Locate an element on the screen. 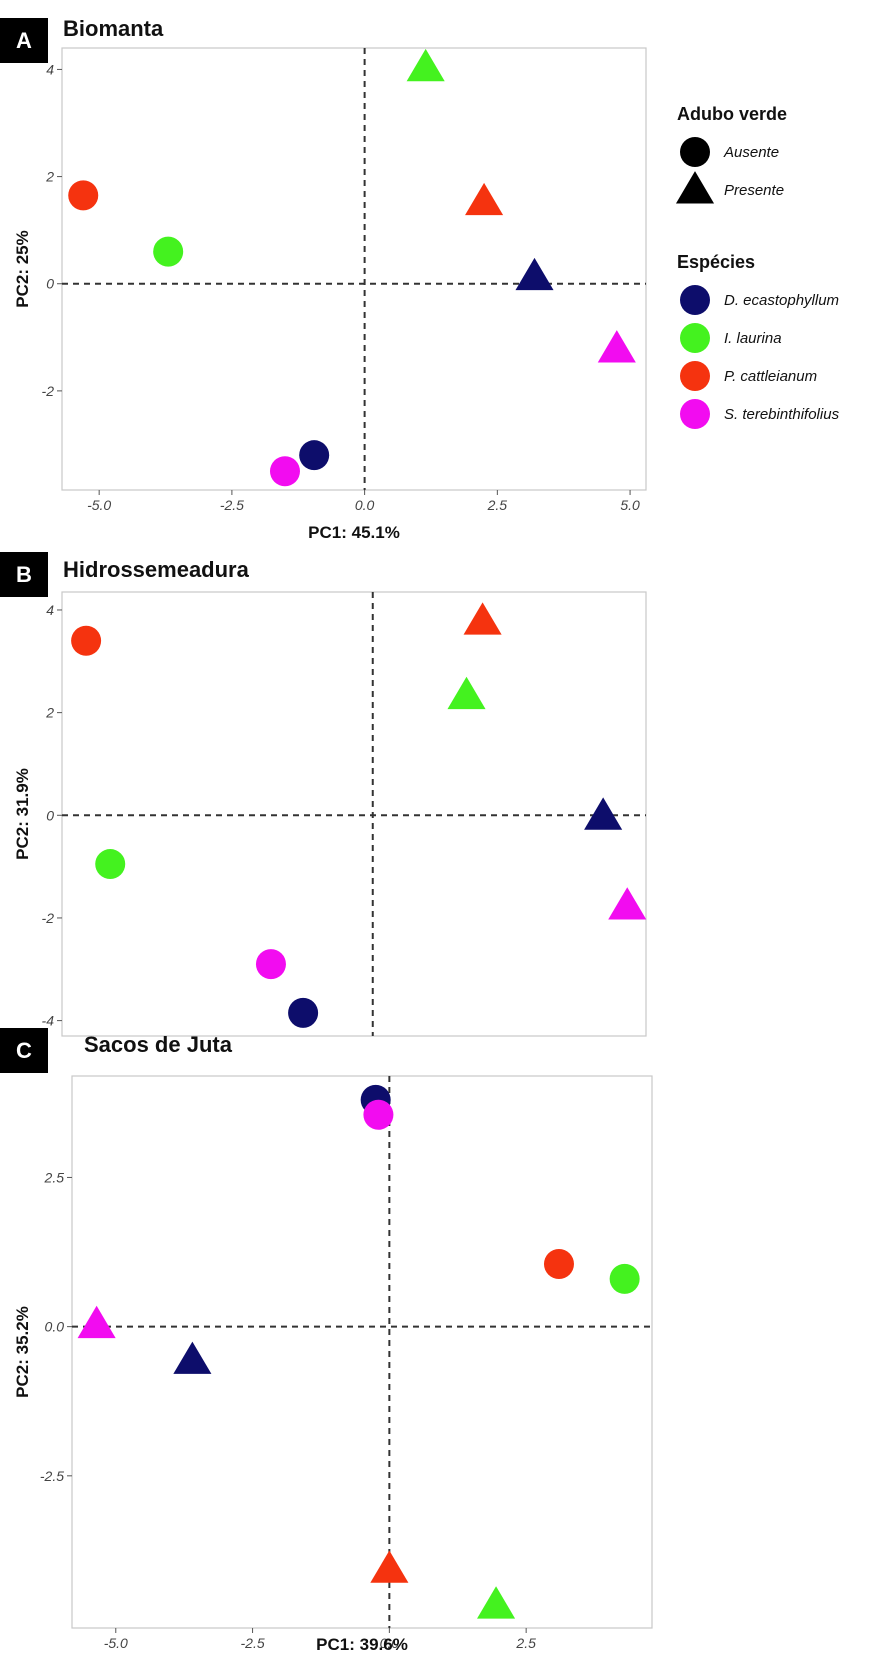 The height and width of the screenshot is (1653, 896). x-axis-title: PC1: 45.1% is located at coordinates (354, 532).